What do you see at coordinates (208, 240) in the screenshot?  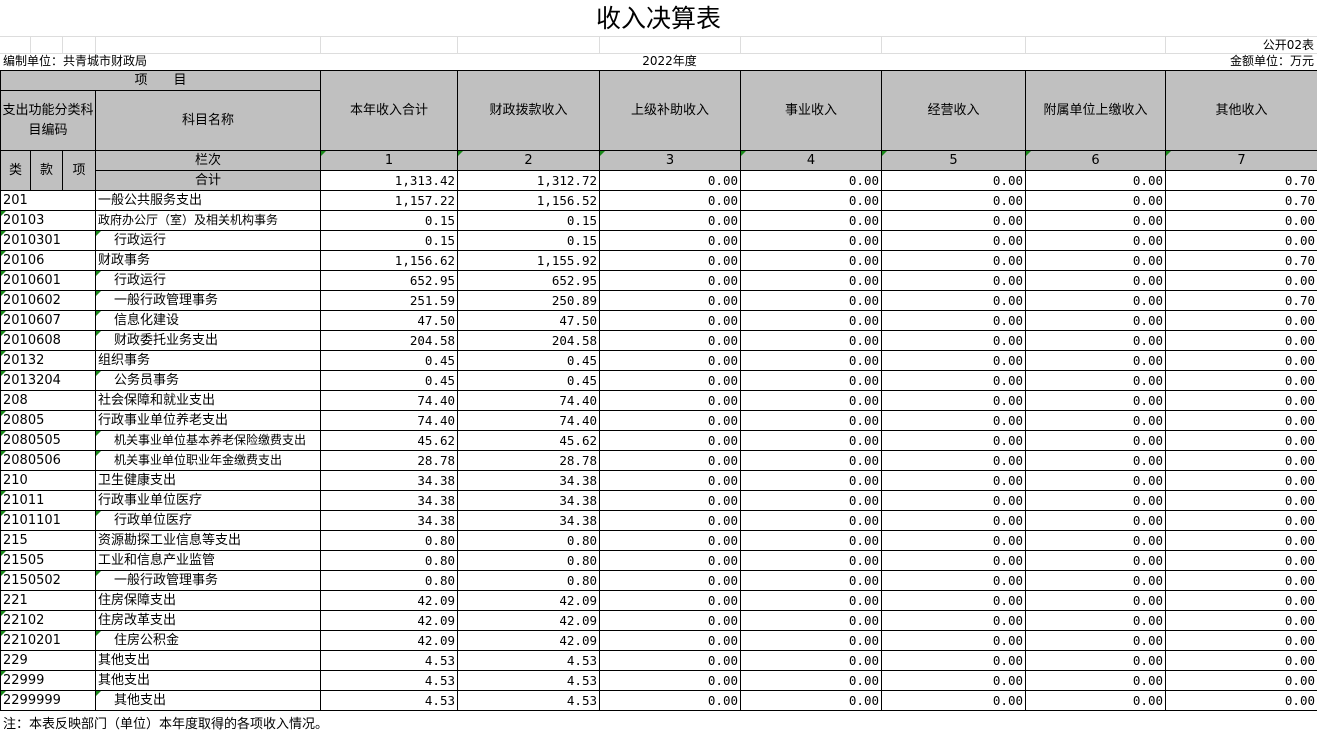 I see `row-name: 行政运行` at bounding box center [208, 240].